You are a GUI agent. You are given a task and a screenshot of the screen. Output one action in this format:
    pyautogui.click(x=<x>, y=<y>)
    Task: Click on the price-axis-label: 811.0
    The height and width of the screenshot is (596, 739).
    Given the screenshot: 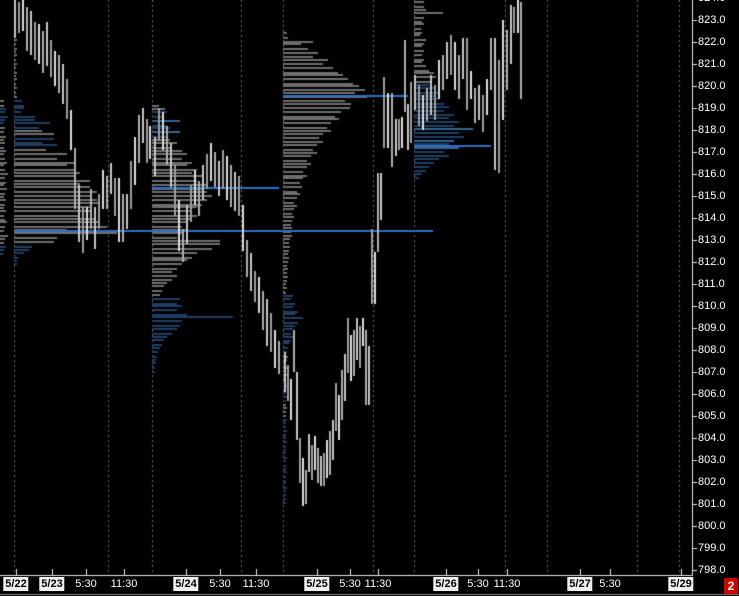 What is the action you would take?
    pyautogui.click(x=711, y=284)
    